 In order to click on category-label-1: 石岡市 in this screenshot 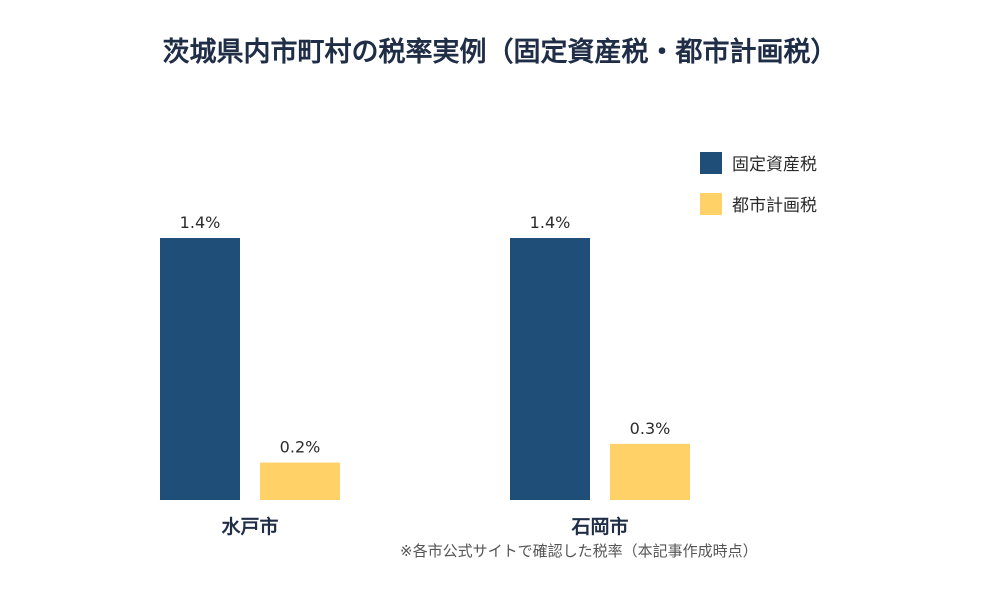, I will do `click(599, 526)`.